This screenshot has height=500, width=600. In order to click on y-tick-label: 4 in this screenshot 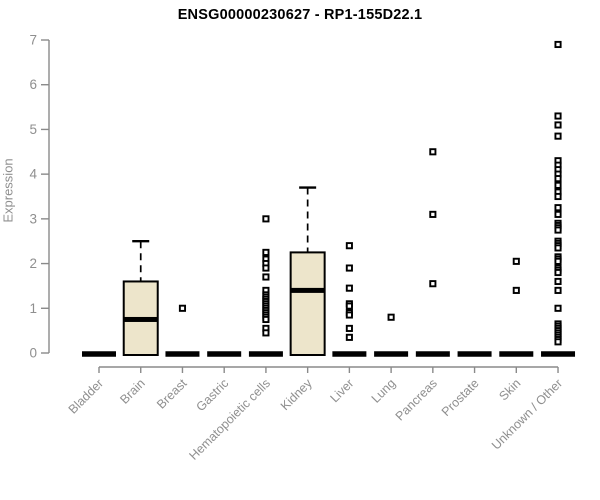, I will do `click(33, 174)`.